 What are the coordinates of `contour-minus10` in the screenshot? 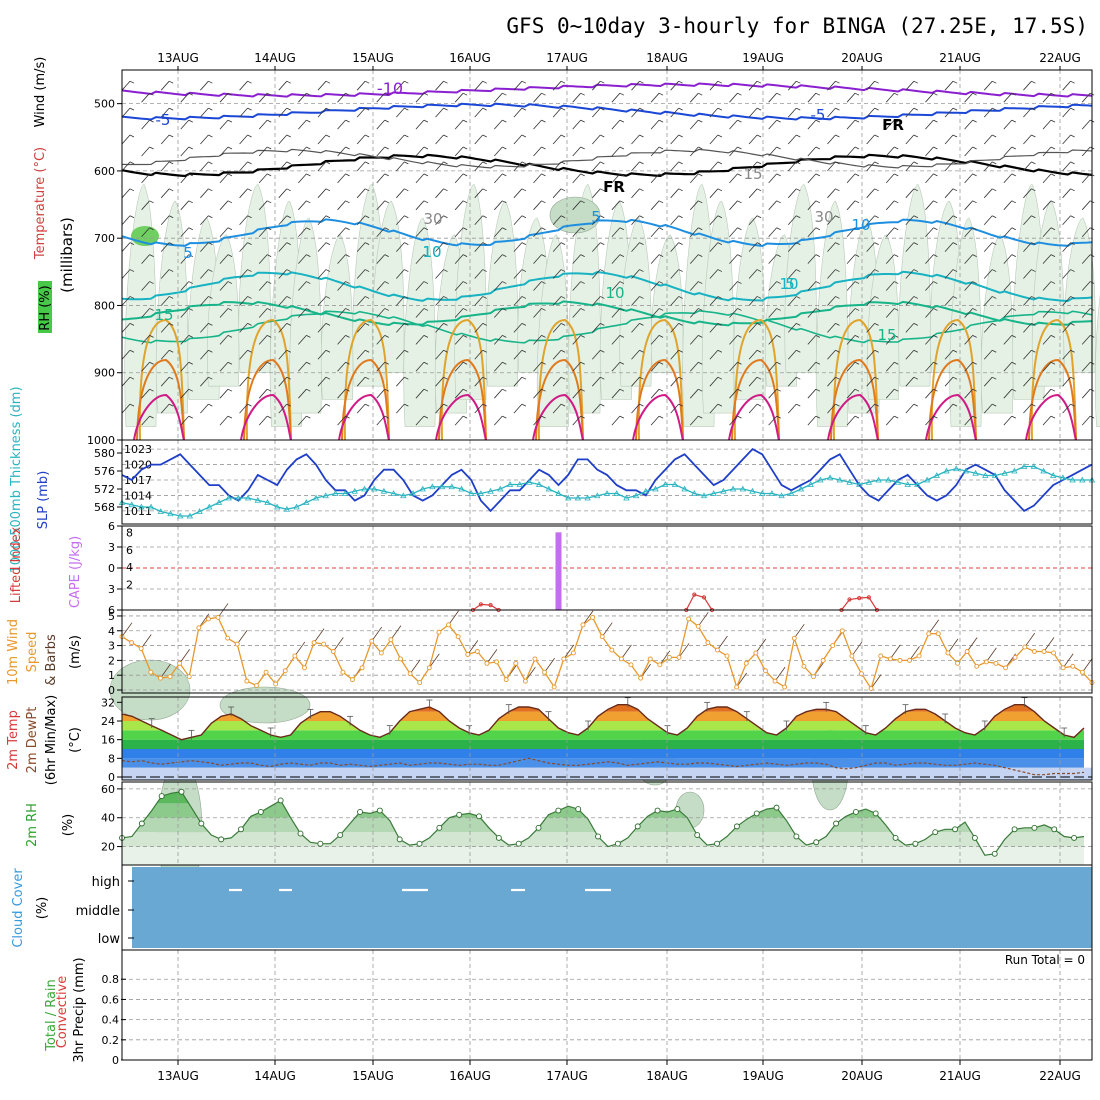 It's located at (607, 90).